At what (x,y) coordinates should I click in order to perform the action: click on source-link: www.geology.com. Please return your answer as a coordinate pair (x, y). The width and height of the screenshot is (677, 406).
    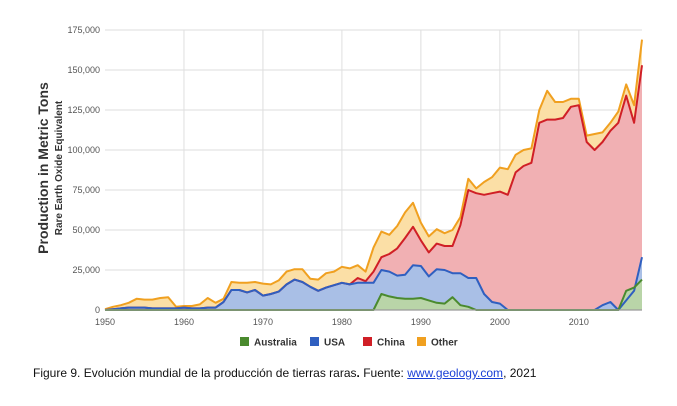
    Looking at the image, I should click on (455, 373).